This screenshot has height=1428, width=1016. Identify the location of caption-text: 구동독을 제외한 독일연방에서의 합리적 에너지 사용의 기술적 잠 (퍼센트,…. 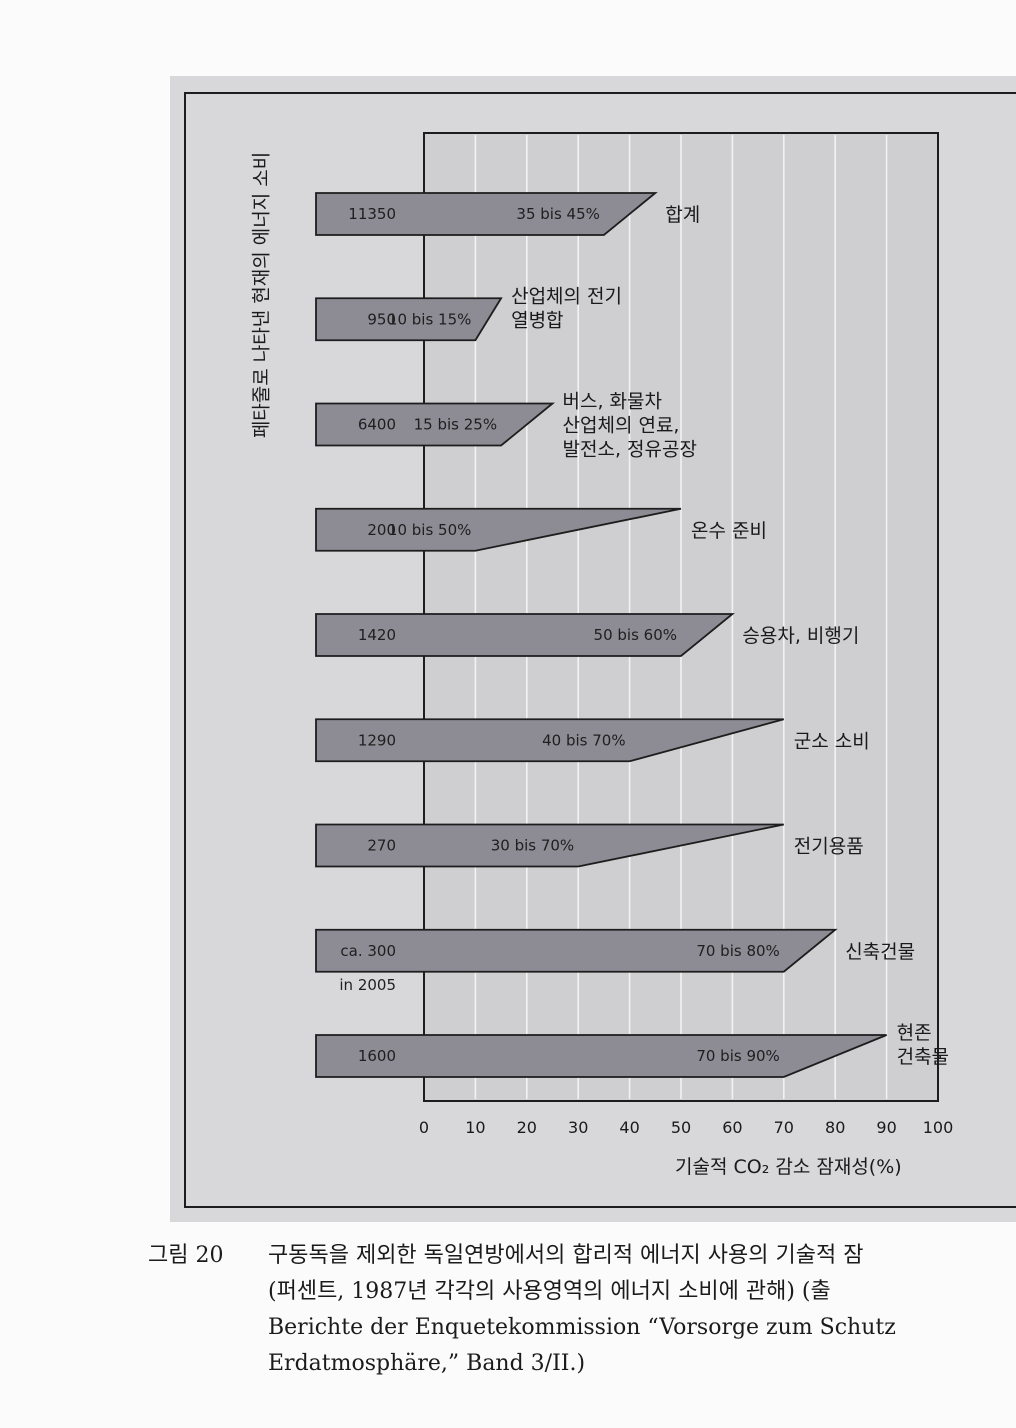
(642, 1310).